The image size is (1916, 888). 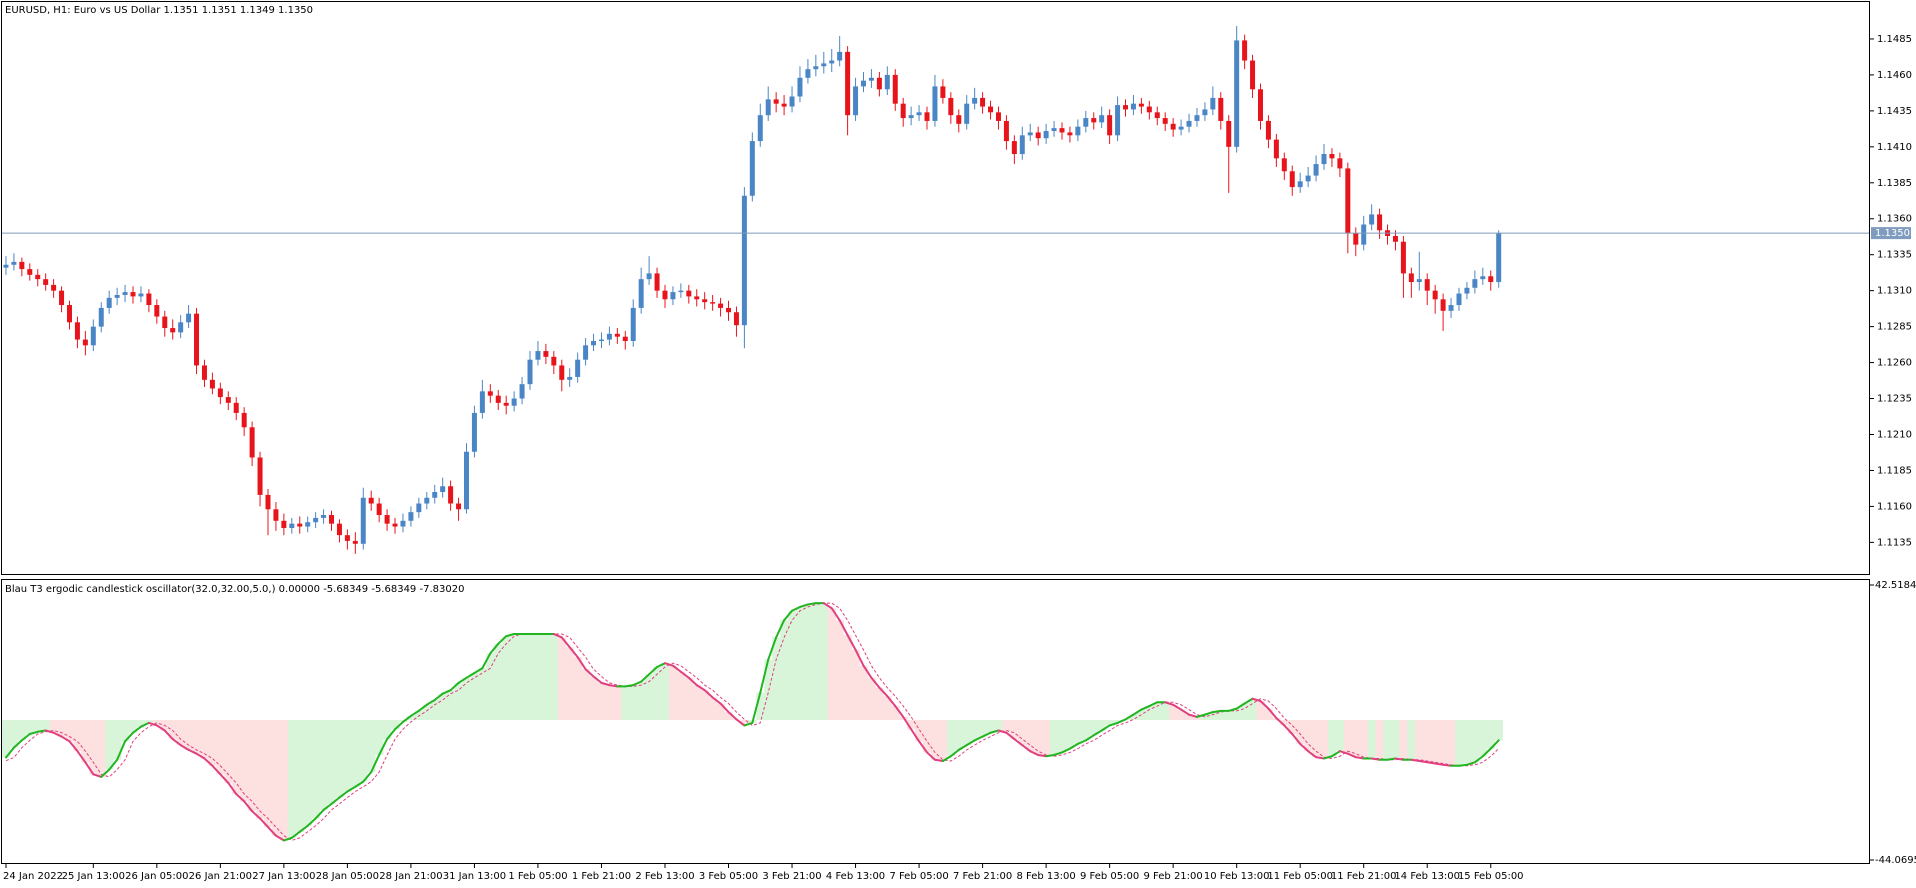 What do you see at coordinates (283, 876) in the screenshot?
I see `x-tick-label: 27 Jan 13:00` at bounding box center [283, 876].